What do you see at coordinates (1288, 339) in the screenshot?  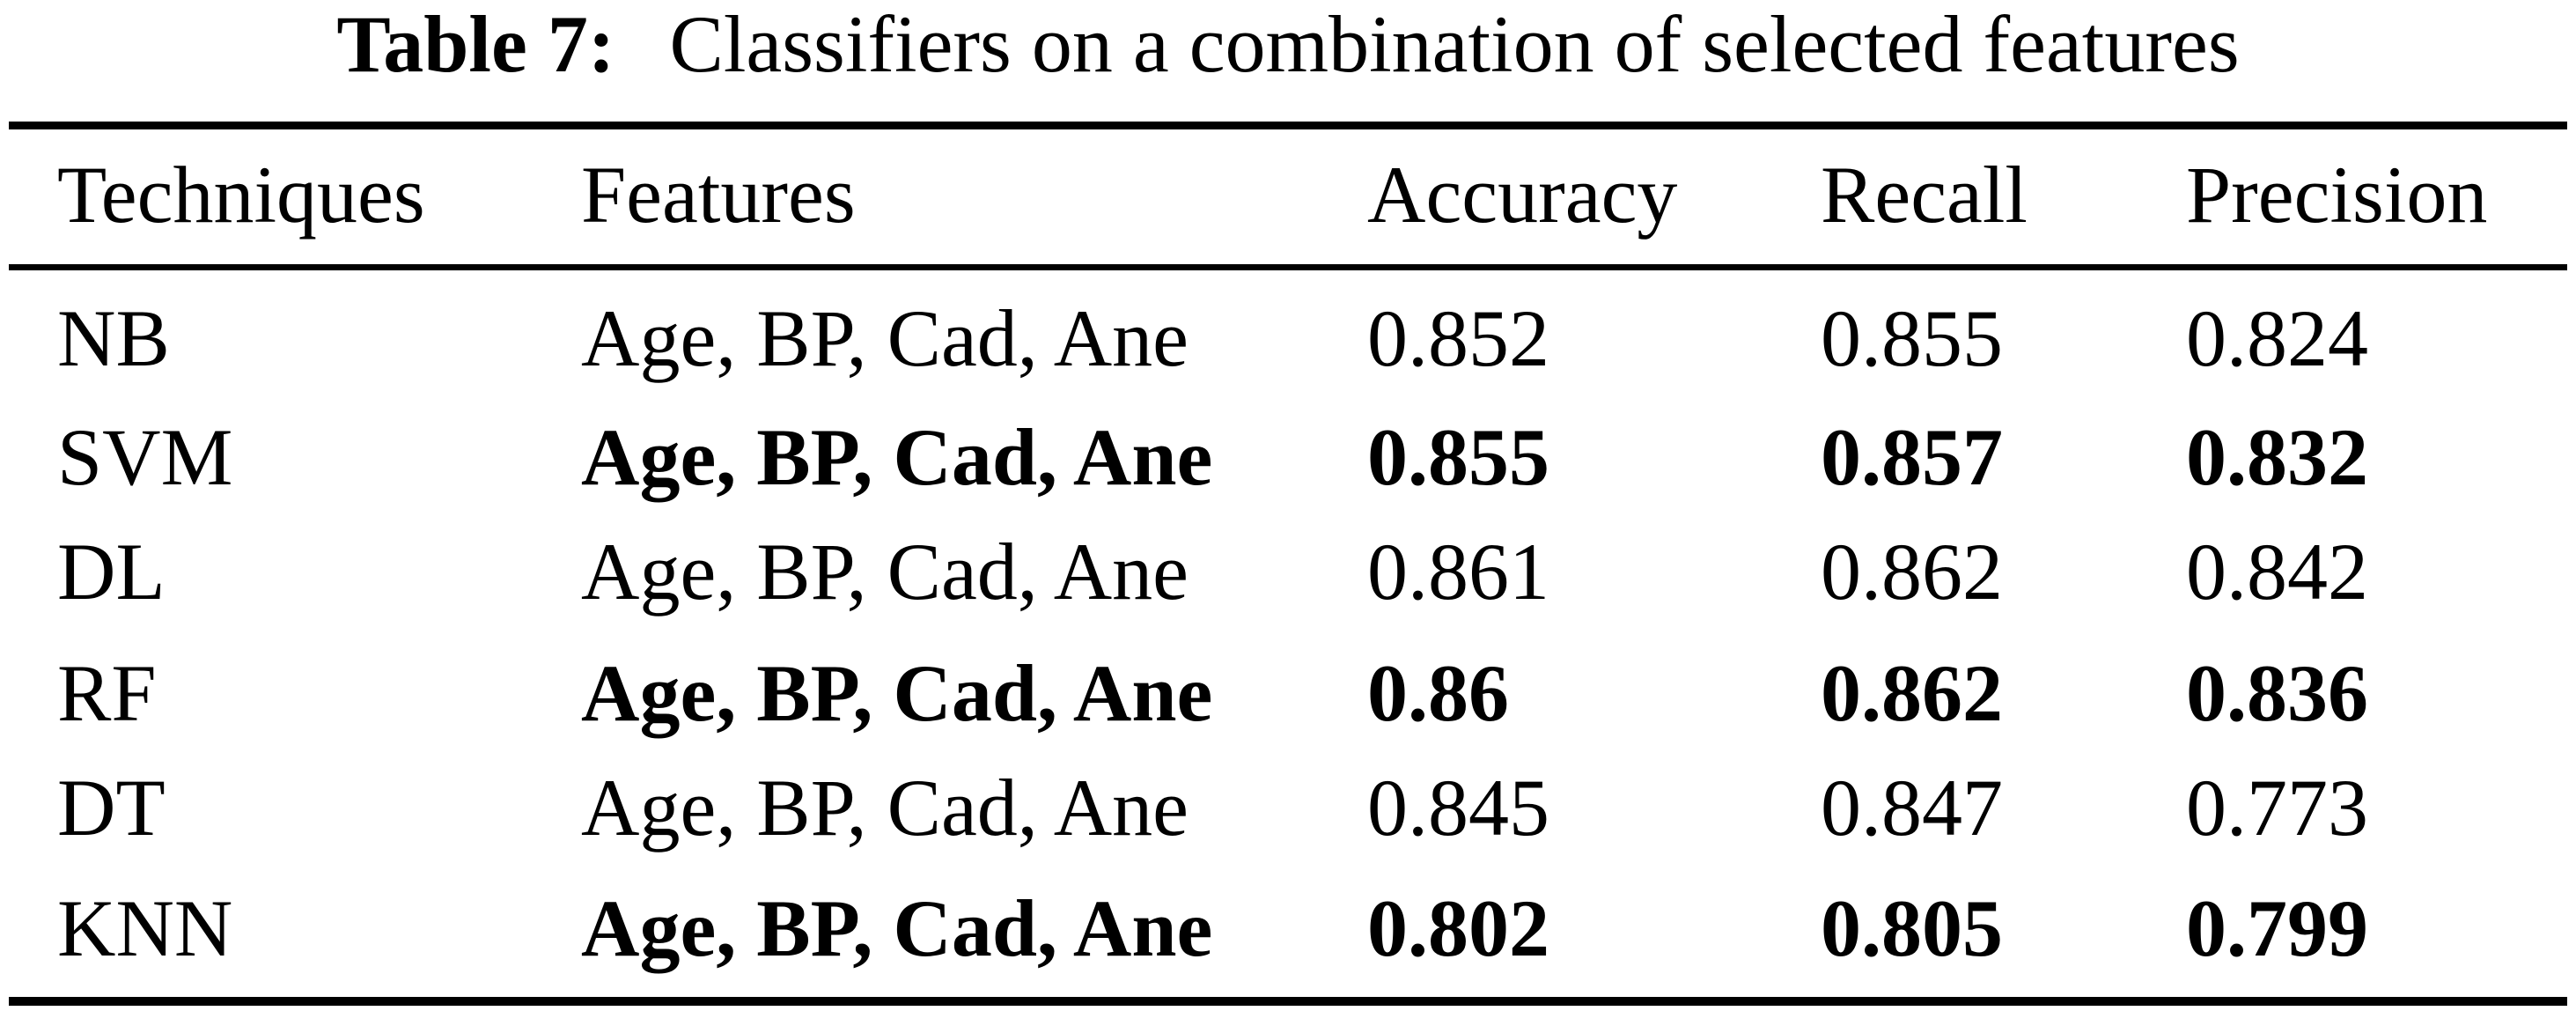 I see `table-row: NB Age, BP, Cad, Ane 0.852 0.855 0.824` at bounding box center [1288, 339].